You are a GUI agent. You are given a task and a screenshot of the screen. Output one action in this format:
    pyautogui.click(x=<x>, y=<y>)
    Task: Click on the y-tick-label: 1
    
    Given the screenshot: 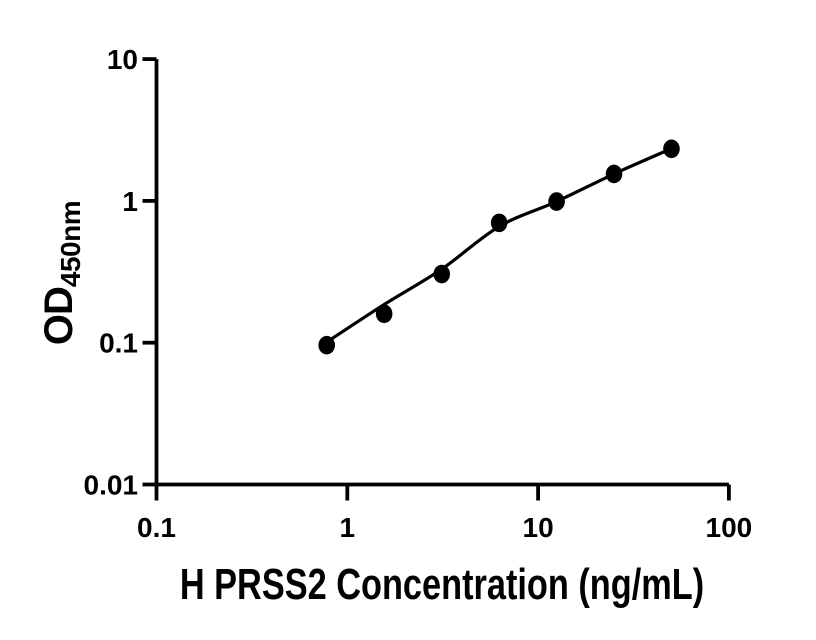 What is the action you would take?
    pyautogui.click(x=130, y=201)
    